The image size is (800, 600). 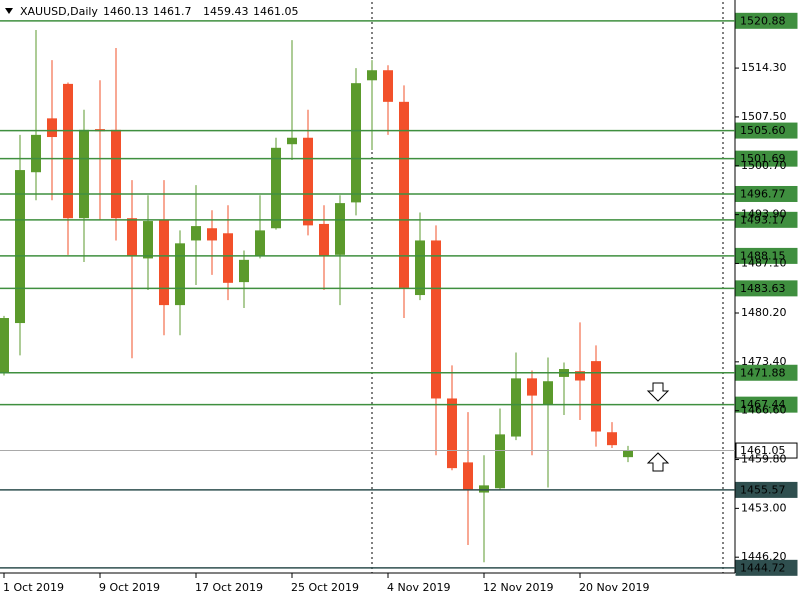 What do you see at coordinates (763, 288) in the screenshot?
I see `level-label: 1483.63` at bounding box center [763, 288].